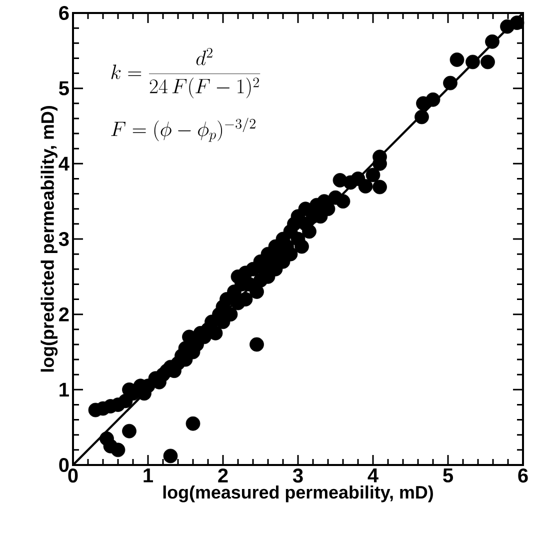 This screenshot has width=534, height=533. Describe the element at coordinates (148, 475) in the screenshot. I see `x-tick-label: 1` at that location.